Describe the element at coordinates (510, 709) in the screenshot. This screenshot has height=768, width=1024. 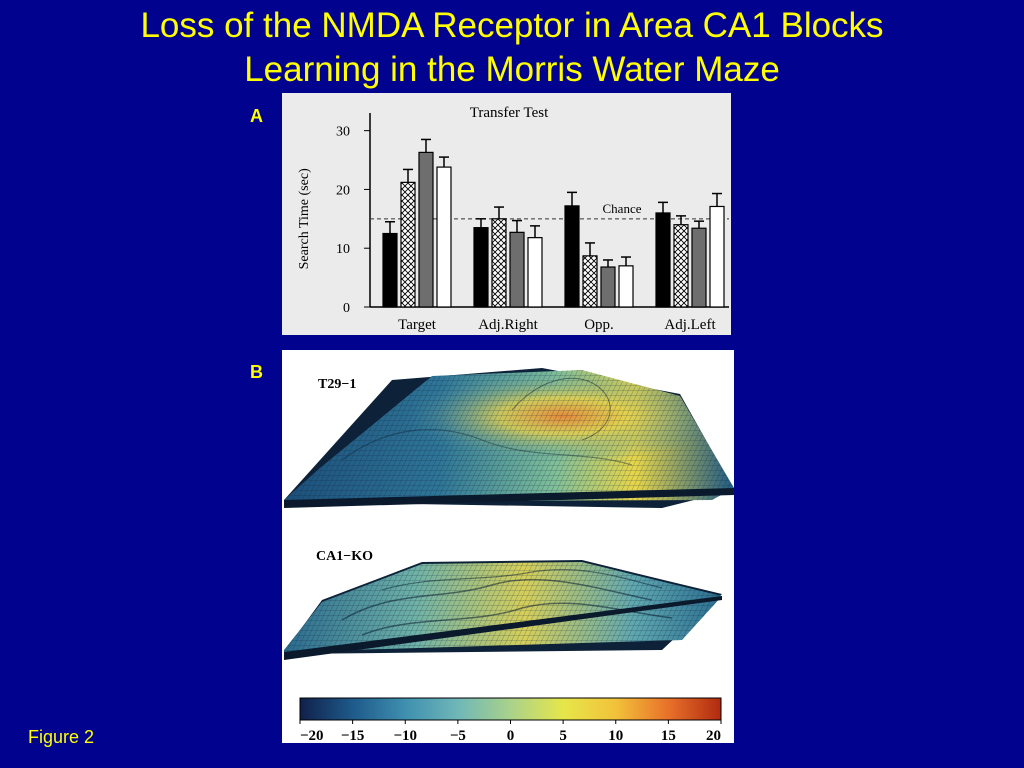
I see `colorbar-strip` at that location.